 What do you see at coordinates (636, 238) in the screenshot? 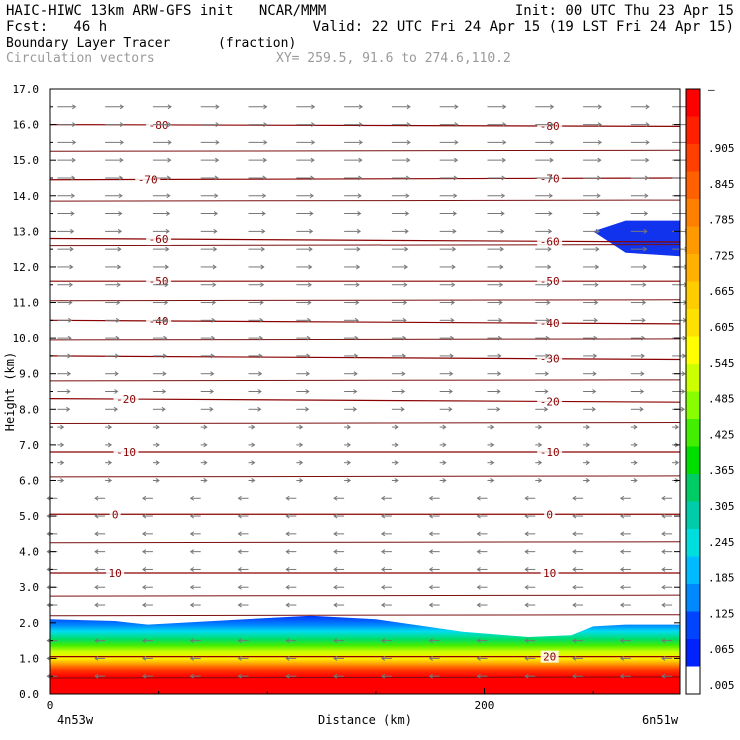
I see `upper-tracer-patch` at bounding box center [636, 238].